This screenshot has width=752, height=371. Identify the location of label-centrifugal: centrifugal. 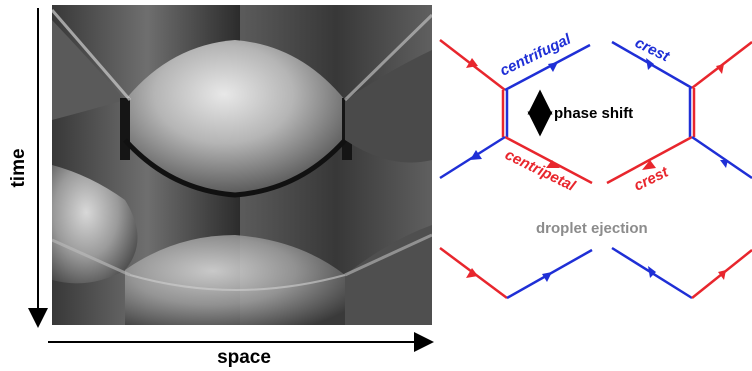
(535, 54).